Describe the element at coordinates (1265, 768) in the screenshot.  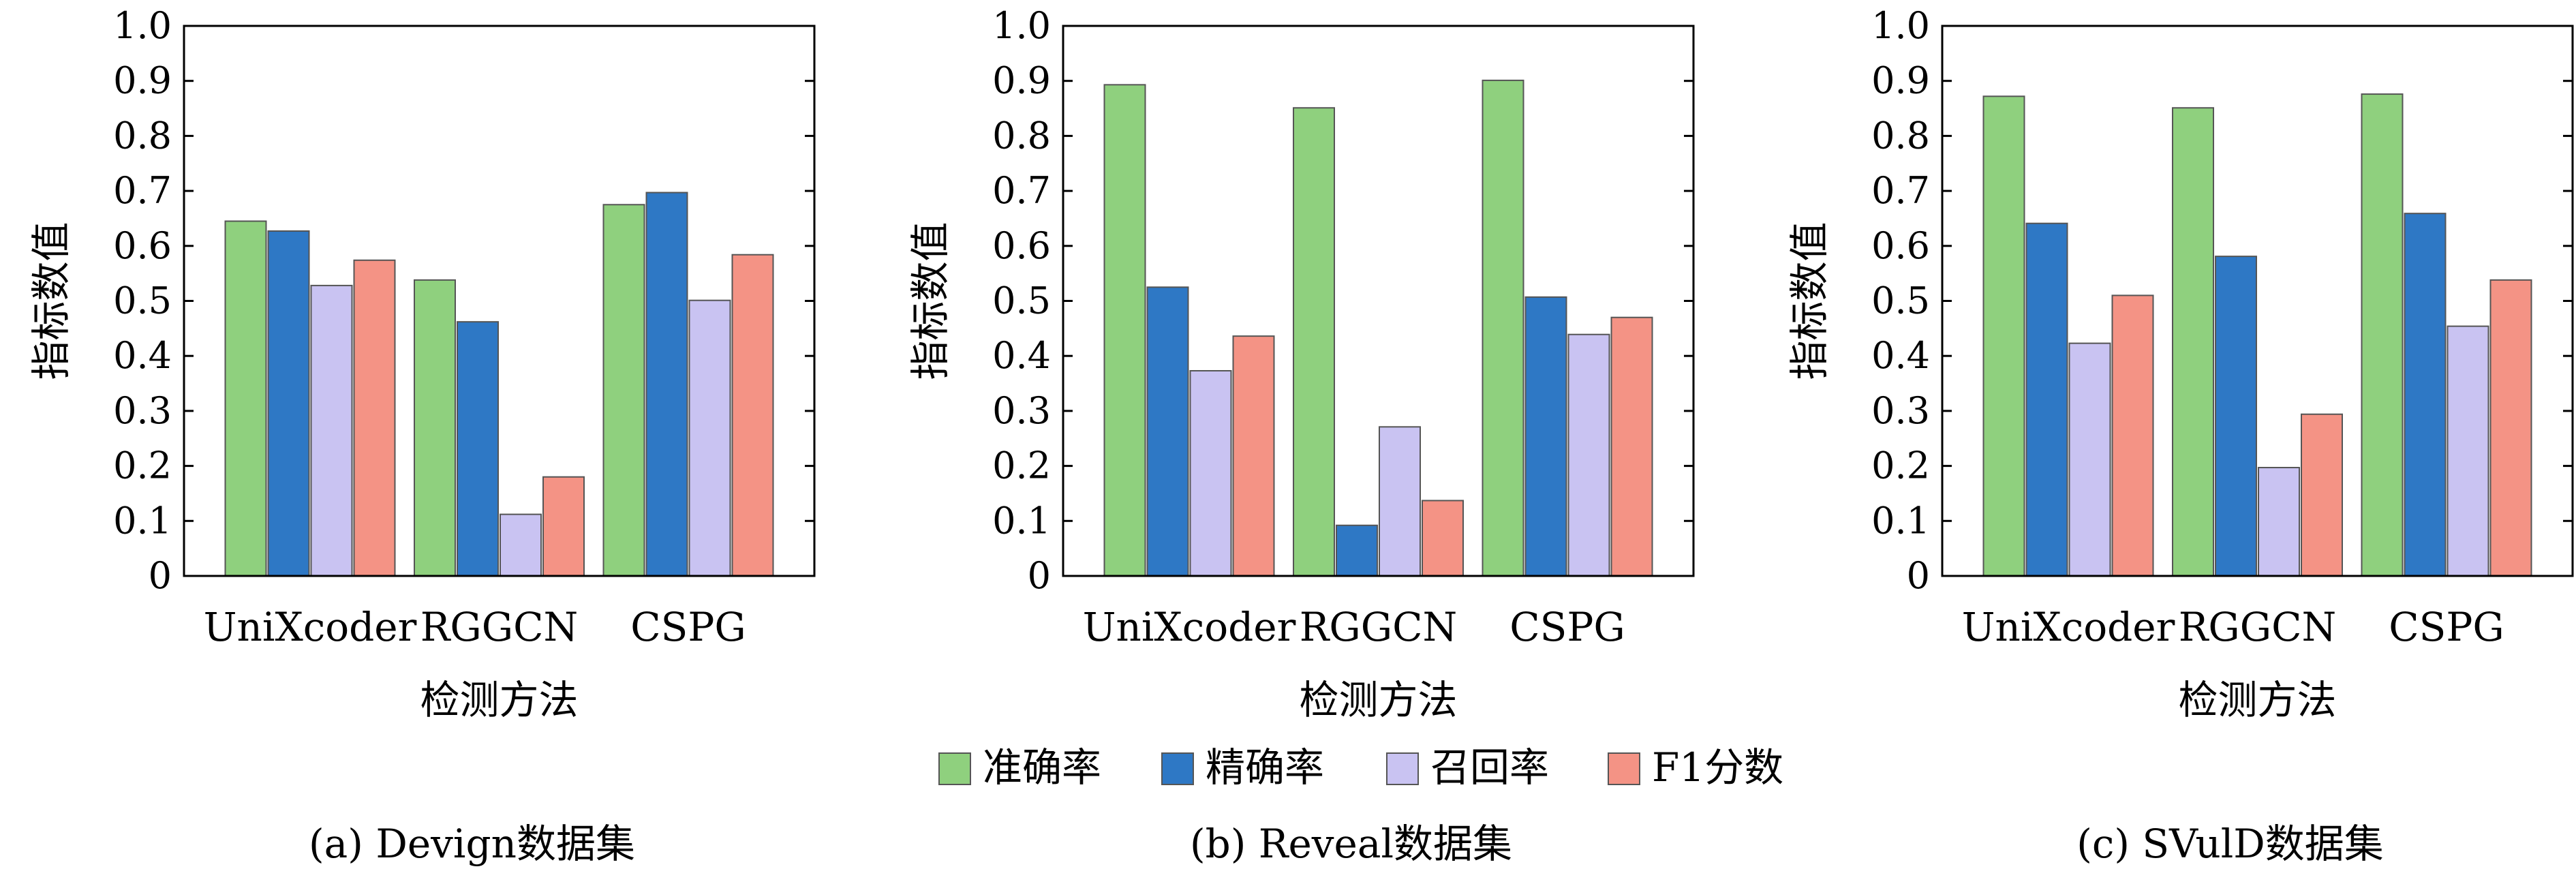
I see `legend-label: 精确率` at that location.